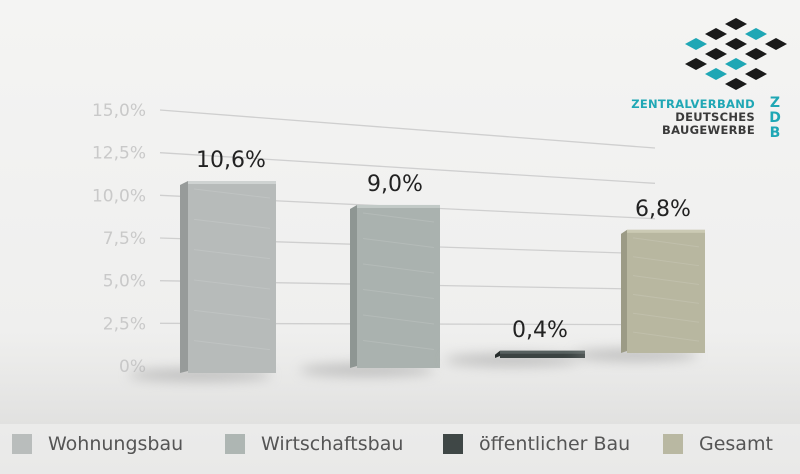 This screenshot has width=800, height=474. What do you see at coordinates (775, 103) in the screenshot?
I see `logo-abbr-z: Z` at bounding box center [775, 103].